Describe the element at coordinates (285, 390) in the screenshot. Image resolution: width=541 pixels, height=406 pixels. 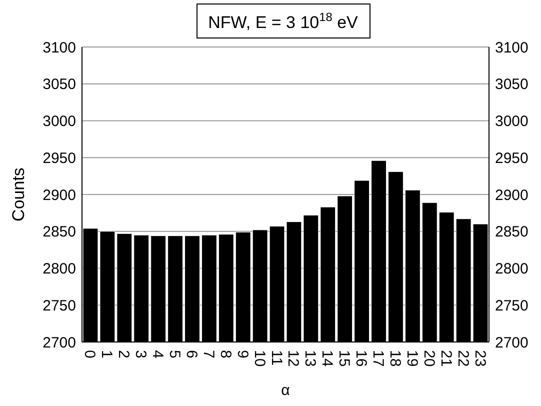
I see `x-axis-title: α` at that location.